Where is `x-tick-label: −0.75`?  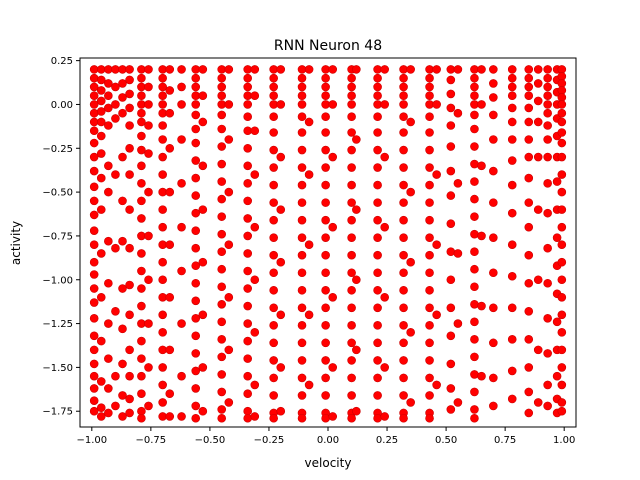 x-tick-label: −0.75 is located at coordinates (151, 440).